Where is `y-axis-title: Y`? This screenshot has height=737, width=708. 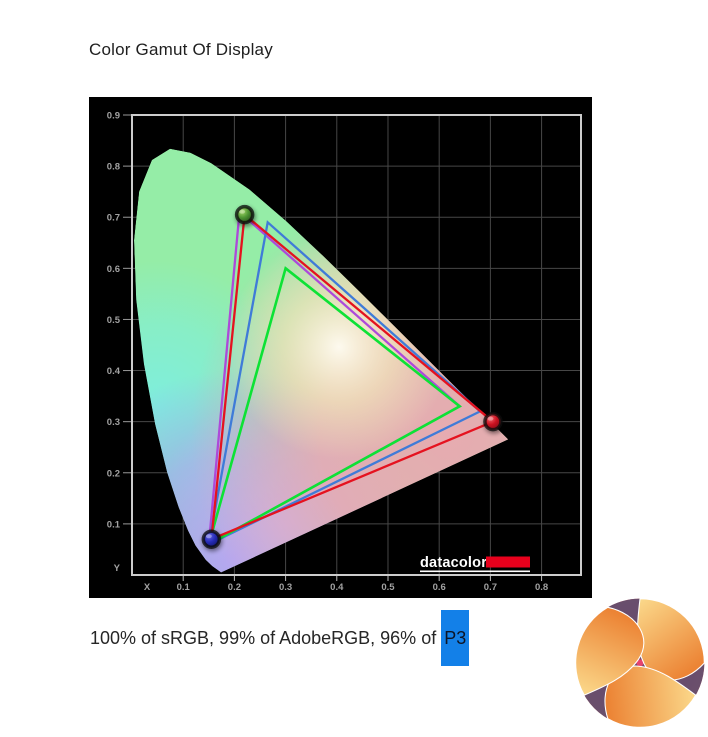
y-axis-title: Y is located at coordinates (117, 568).